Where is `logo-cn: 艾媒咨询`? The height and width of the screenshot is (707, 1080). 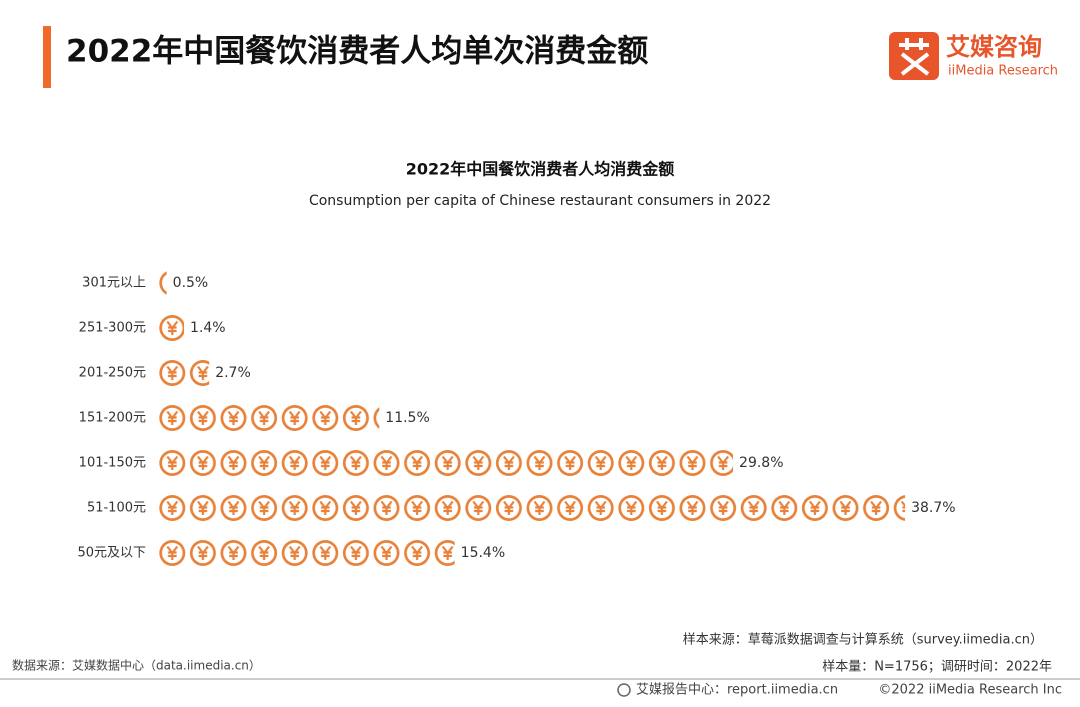
logo-cn: 艾媒咨询 is located at coordinates (994, 47).